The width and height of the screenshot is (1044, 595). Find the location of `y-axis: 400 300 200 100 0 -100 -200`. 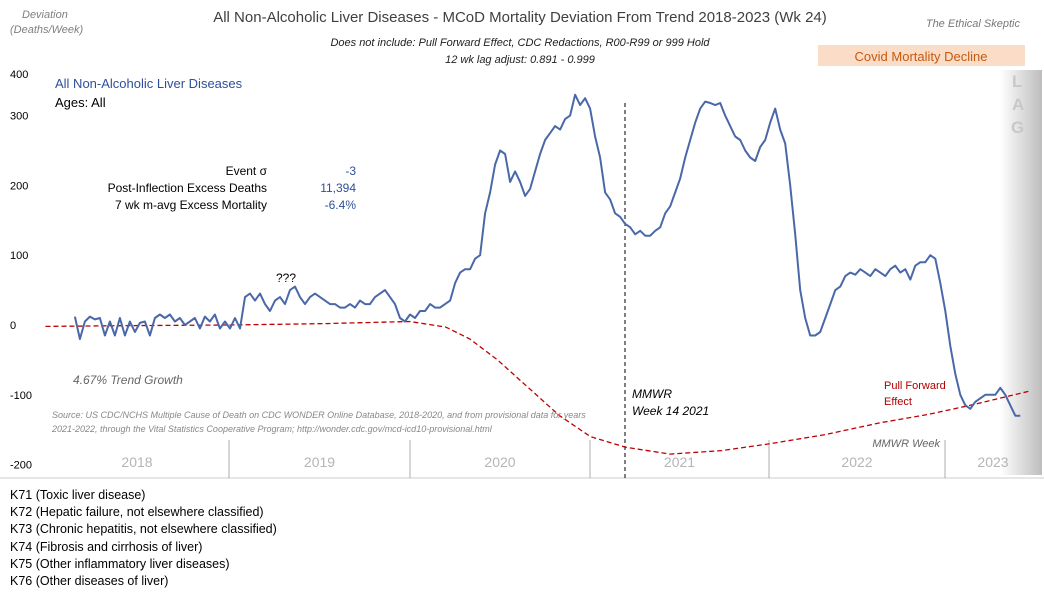

y-axis: 400 300 200 100 0 -100 -200 is located at coordinates (21, 270).